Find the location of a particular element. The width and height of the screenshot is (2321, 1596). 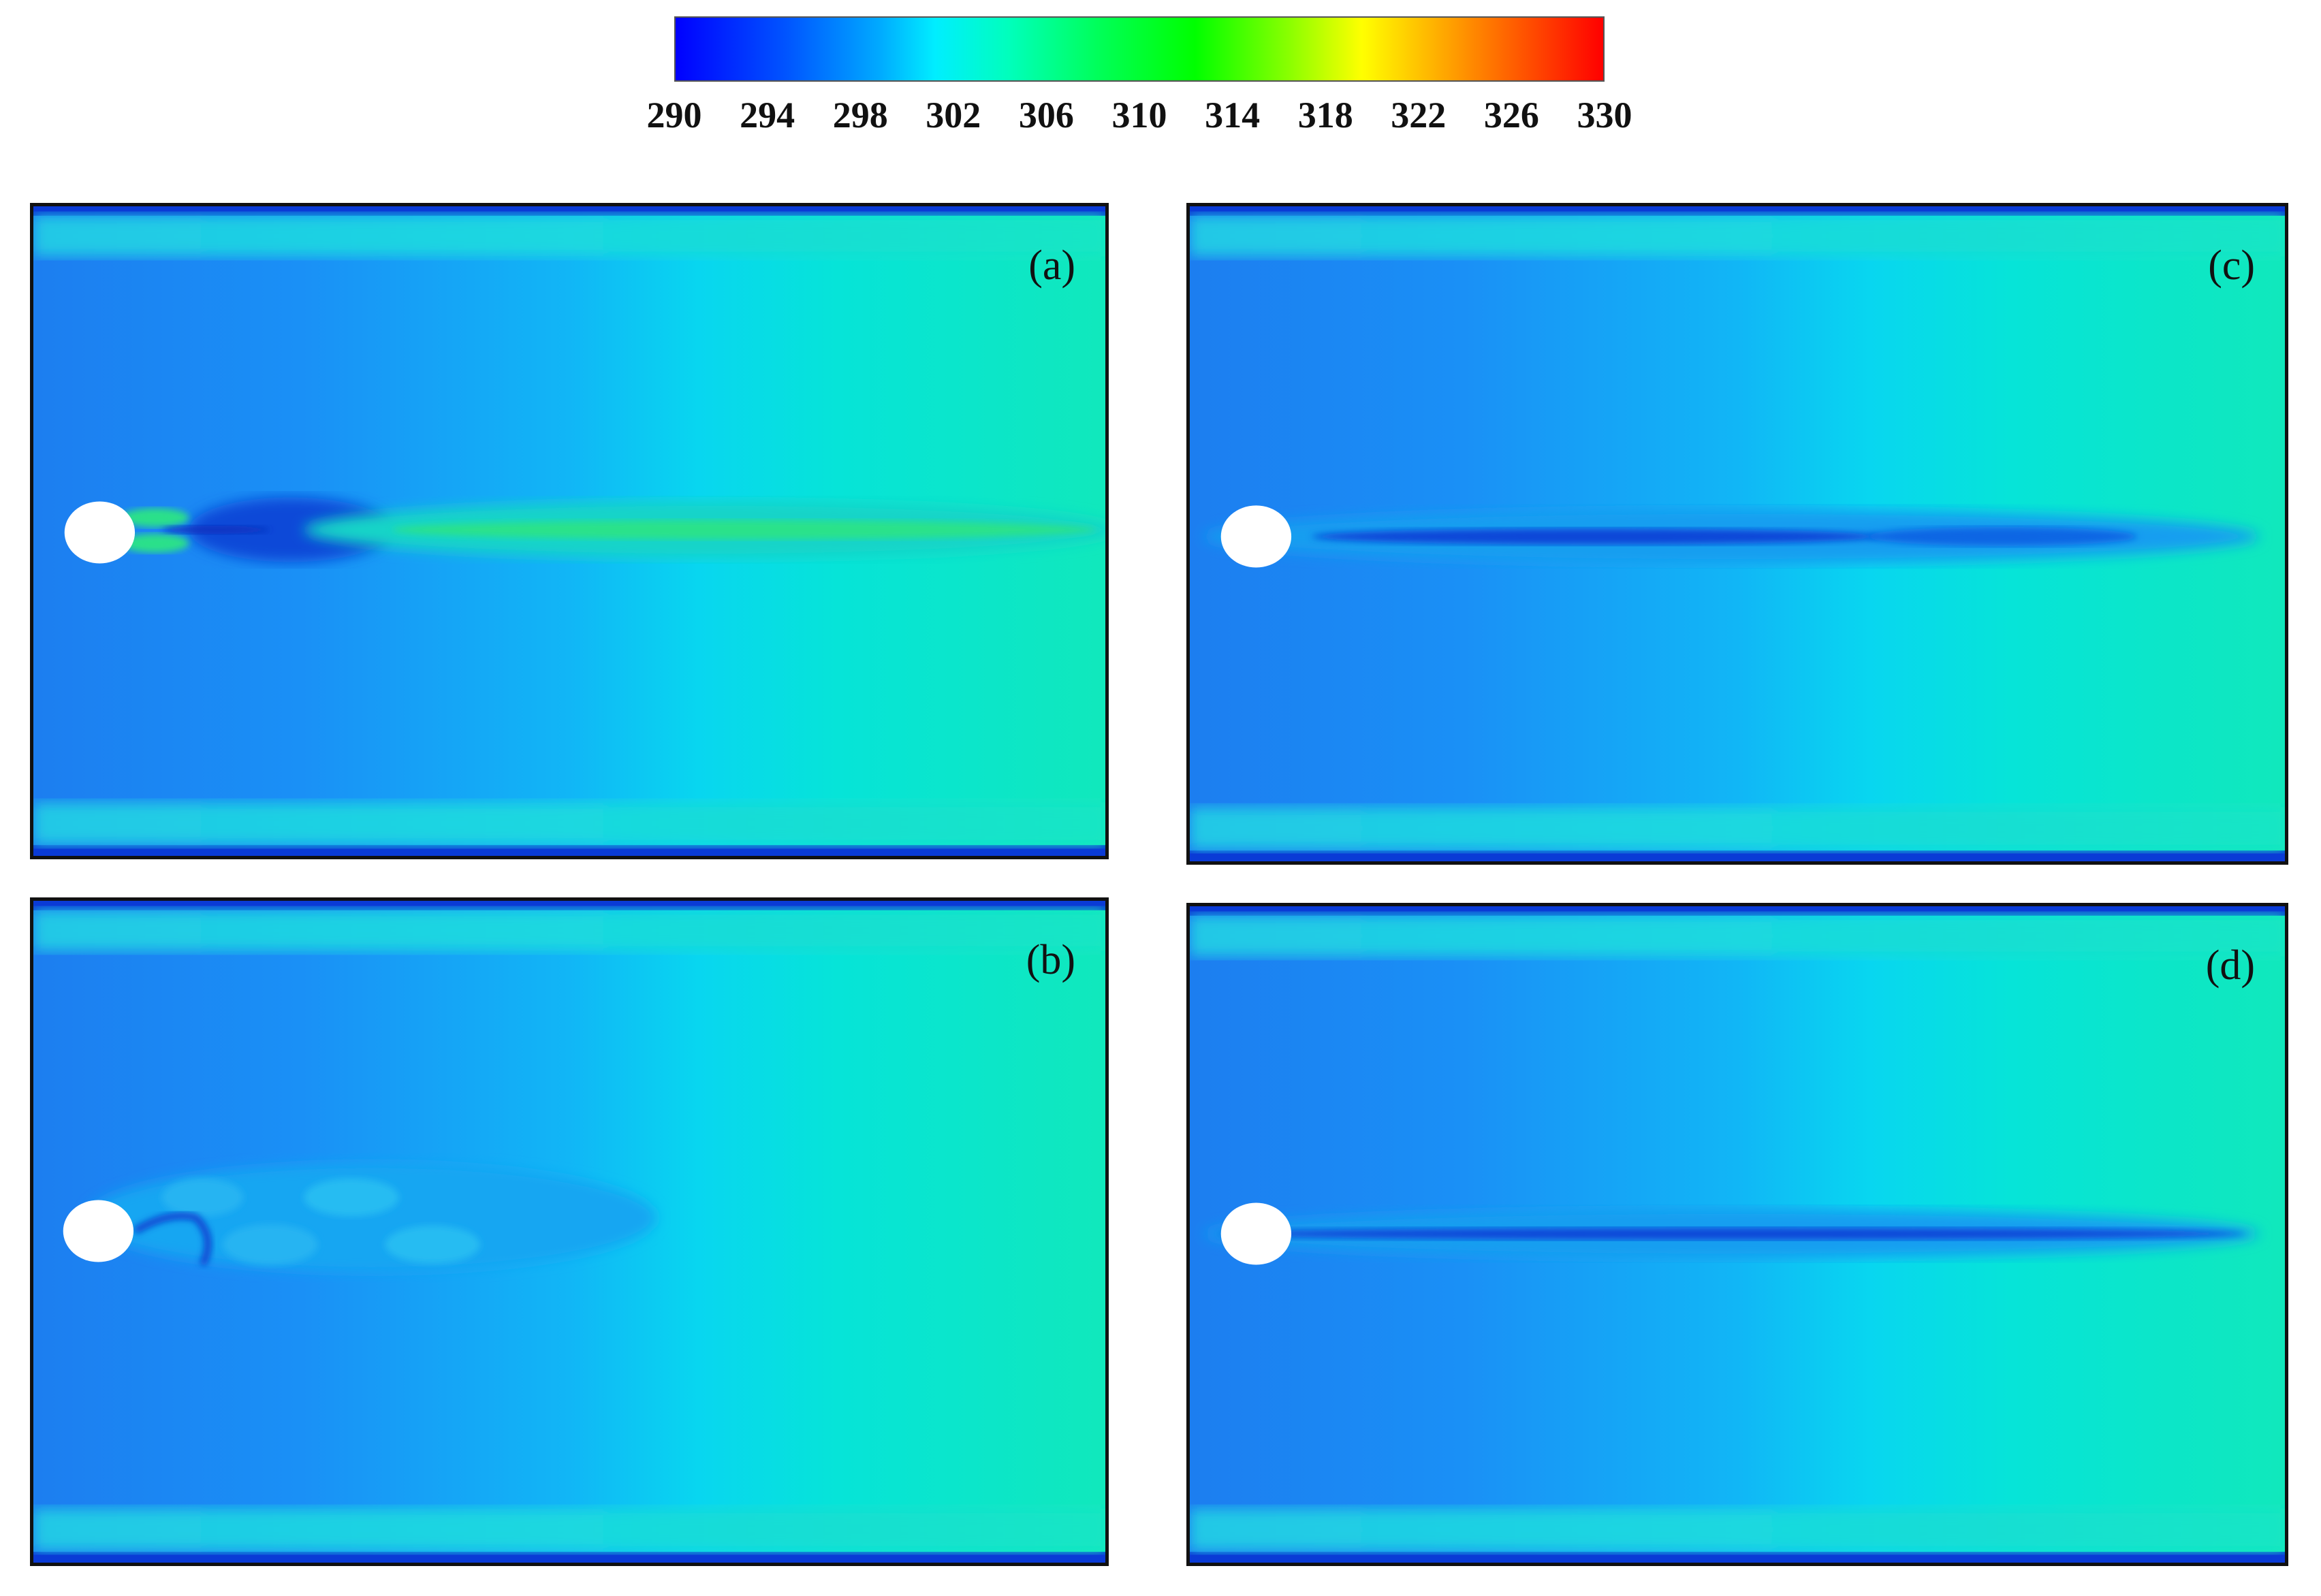

colorbar-tick: 298 is located at coordinates (860, 115).